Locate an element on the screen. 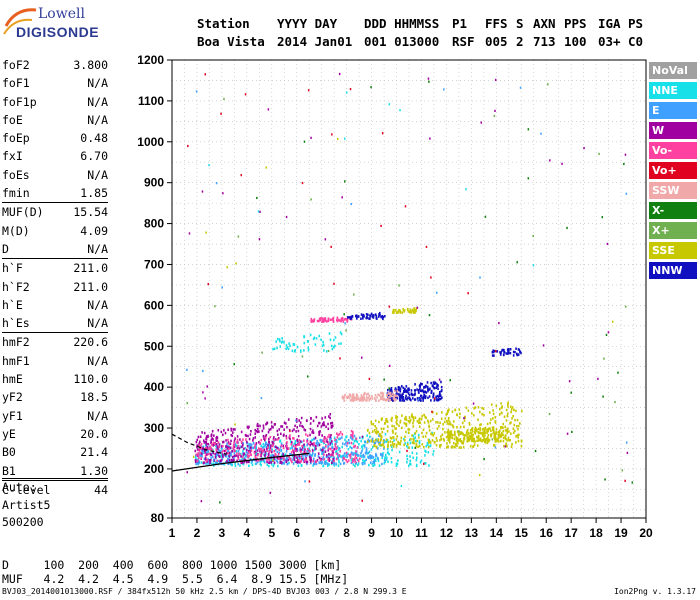  hdr-value-p1: RSF is located at coordinates (463, 41).